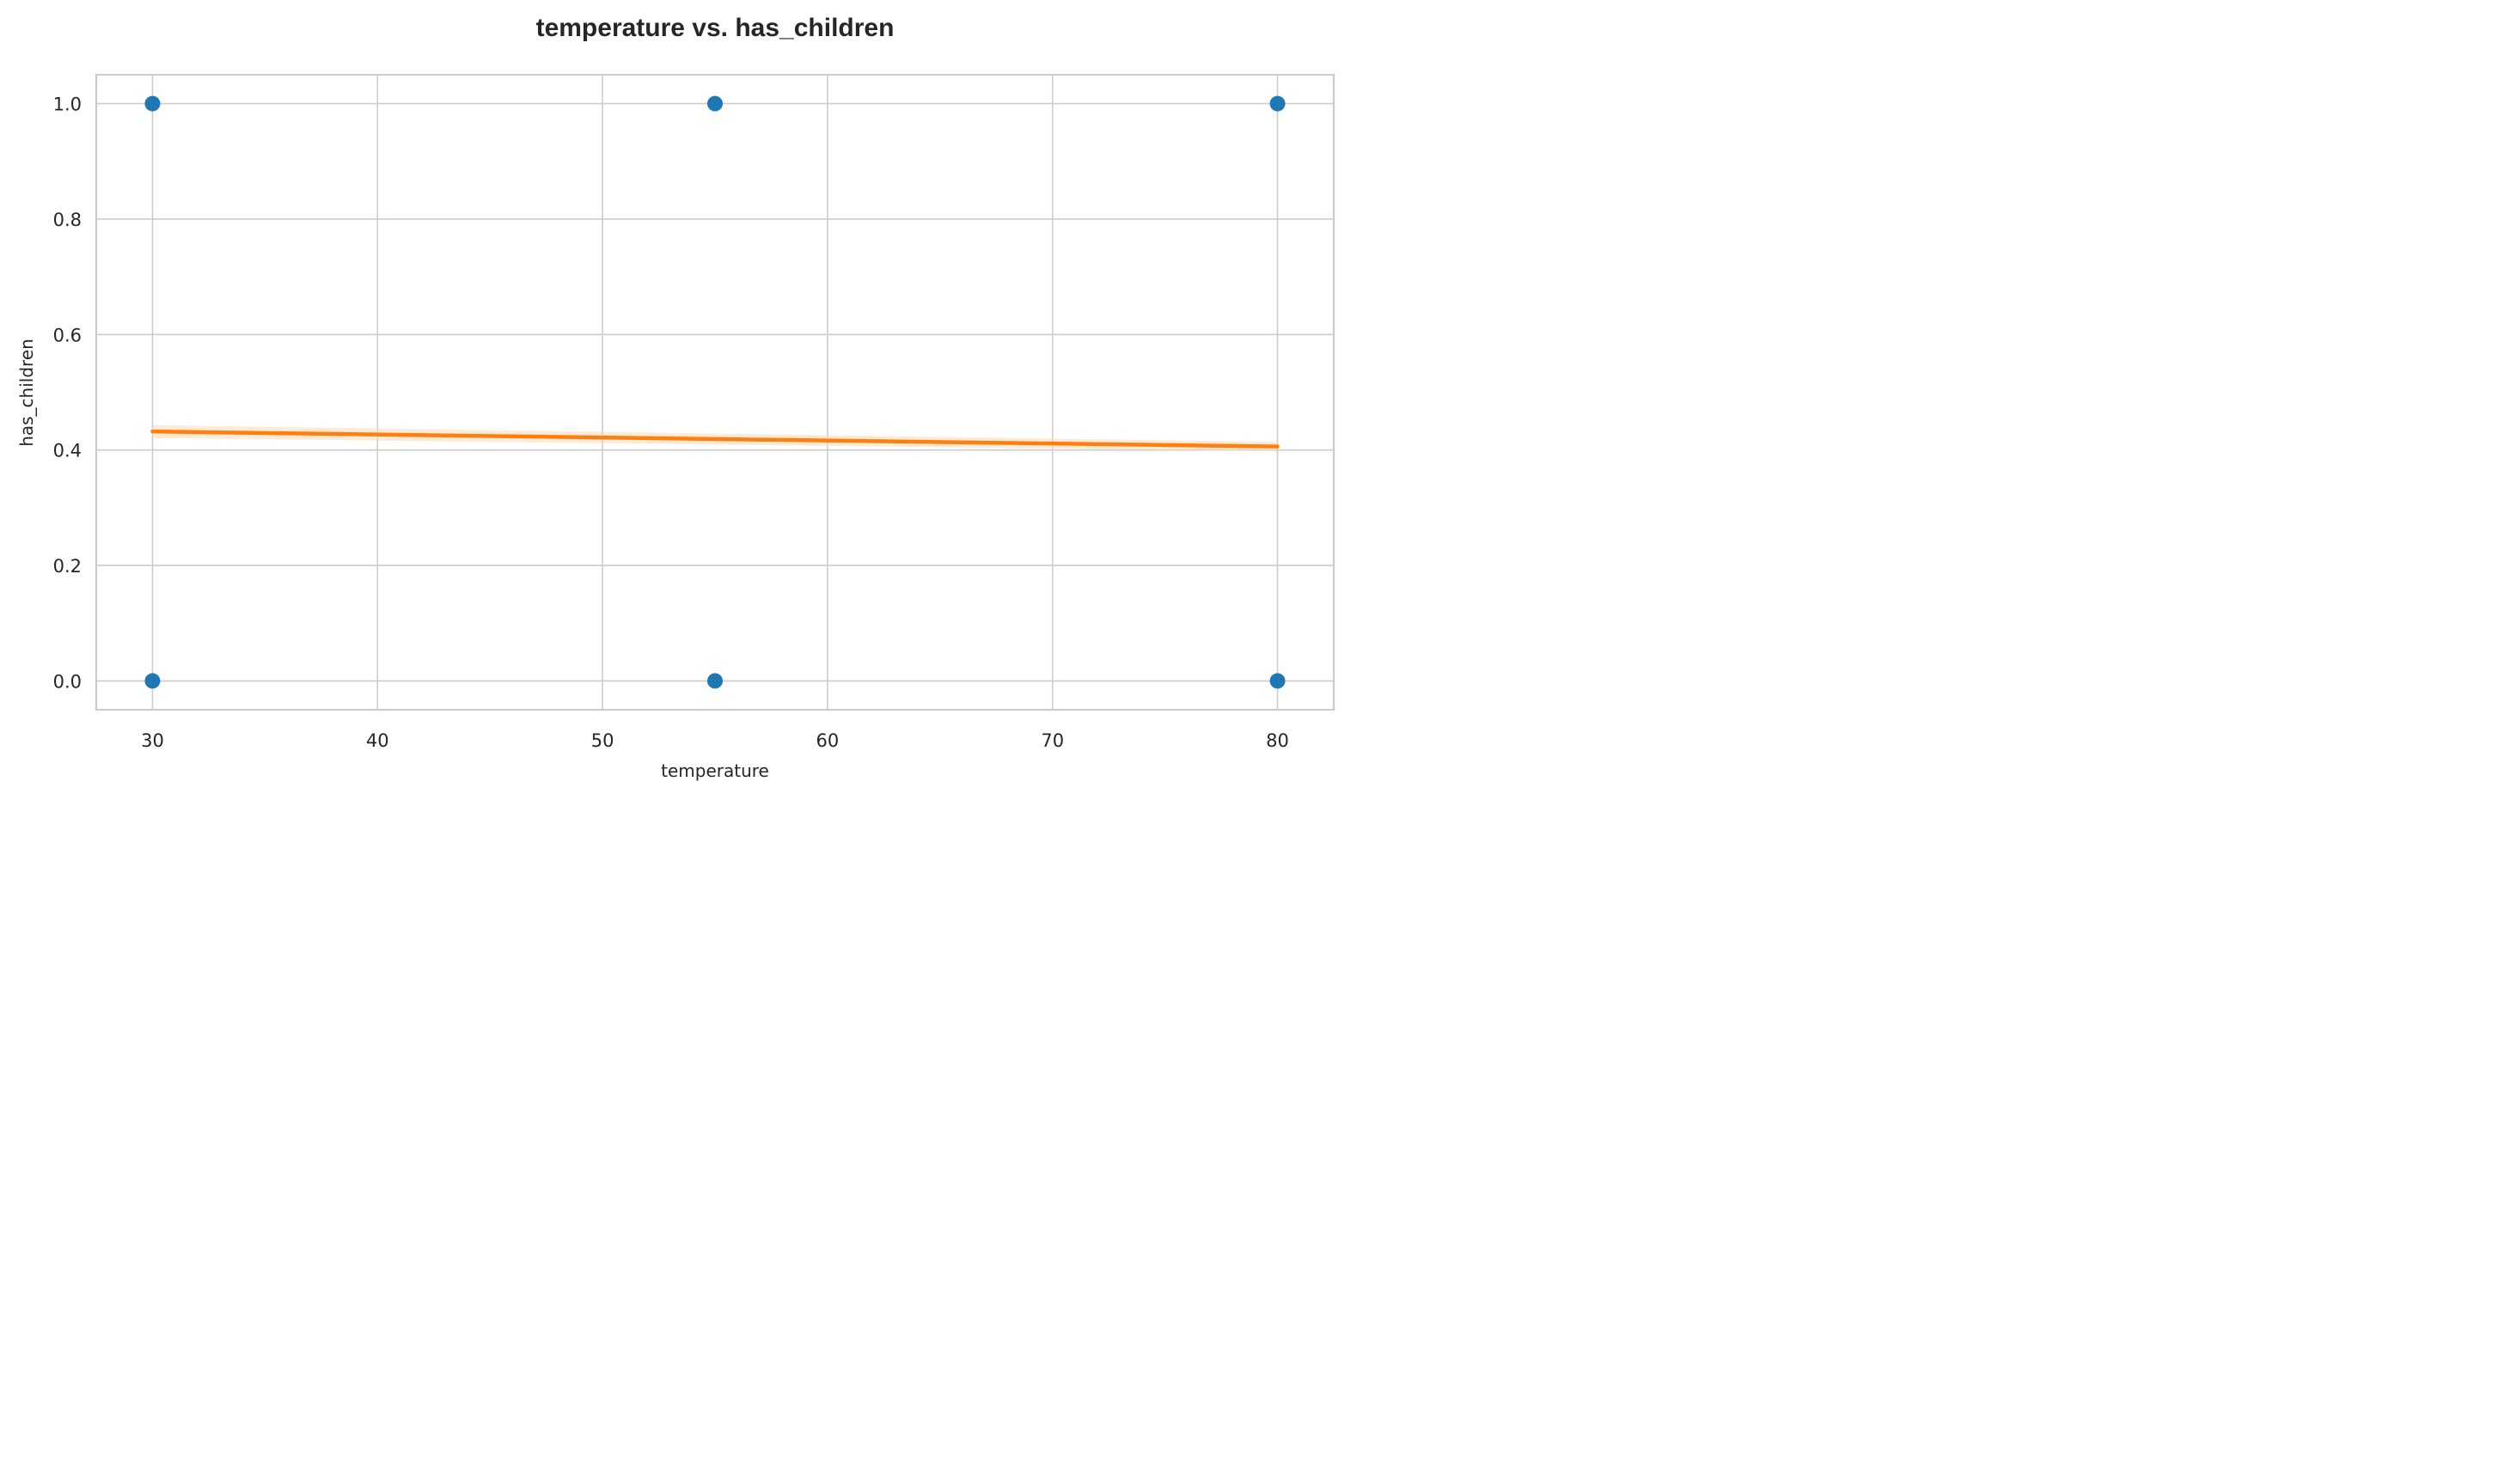  I want to click on x-tick-label: 40, so click(377, 741).